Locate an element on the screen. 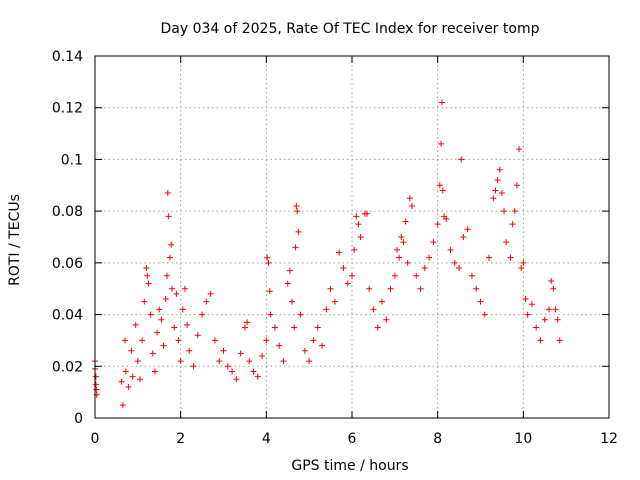 Image resolution: width=640 pixels, height=480 pixels. y-axis-label: ROTI / TECUs is located at coordinates (15, 240).